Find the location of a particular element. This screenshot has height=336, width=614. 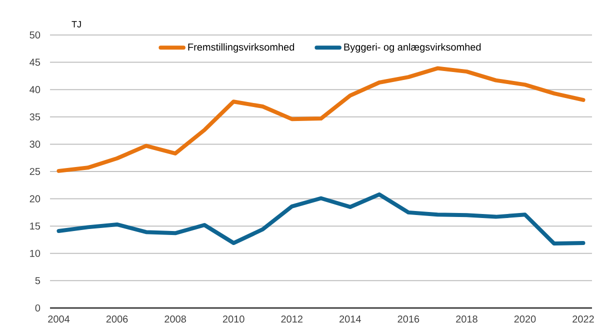

x-tick-label: 2010 is located at coordinates (233, 319).